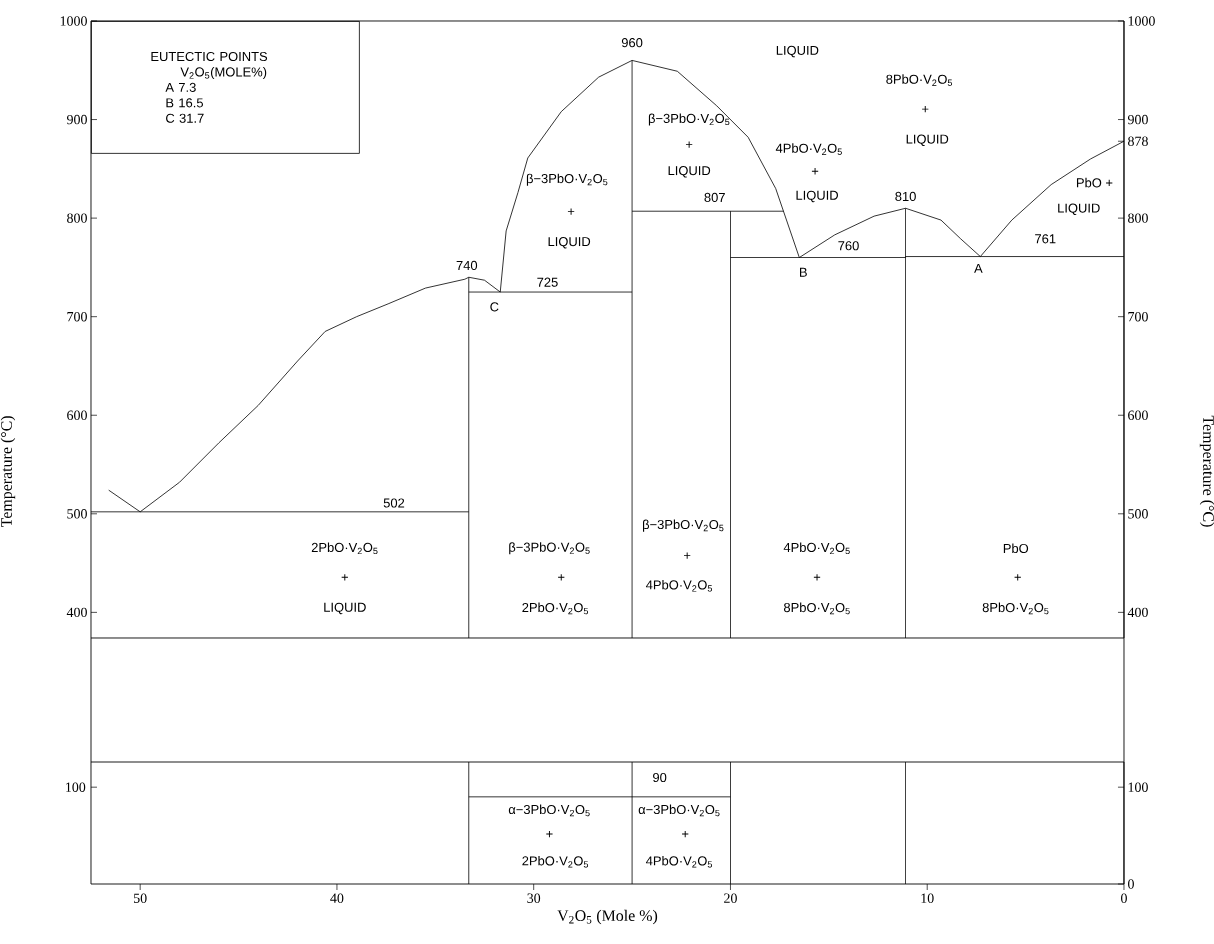  Describe the element at coordinates (77, 119) in the screenshot. I see `y-tick-label: 900` at that location.